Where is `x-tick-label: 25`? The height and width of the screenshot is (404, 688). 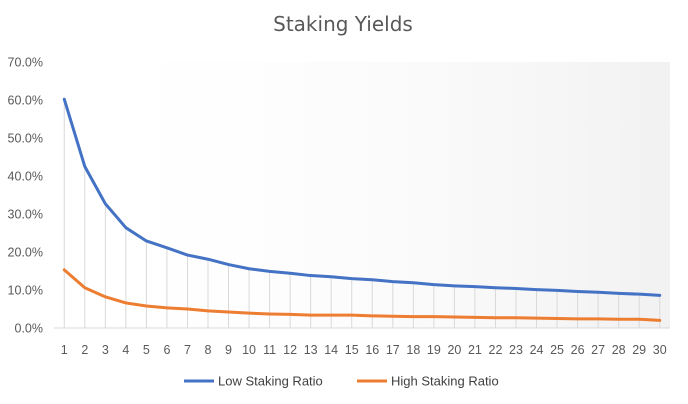
x-tick-label: 25 is located at coordinates (557, 350).